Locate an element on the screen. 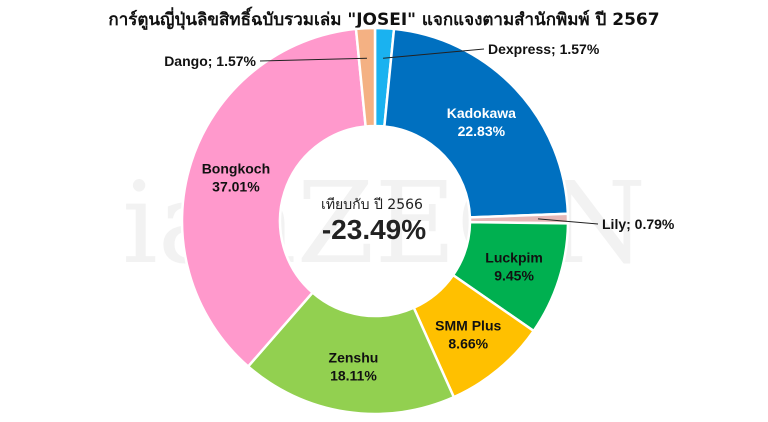 This screenshot has height=422, width=768. leader-line-dexpress is located at coordinates (433, 53).